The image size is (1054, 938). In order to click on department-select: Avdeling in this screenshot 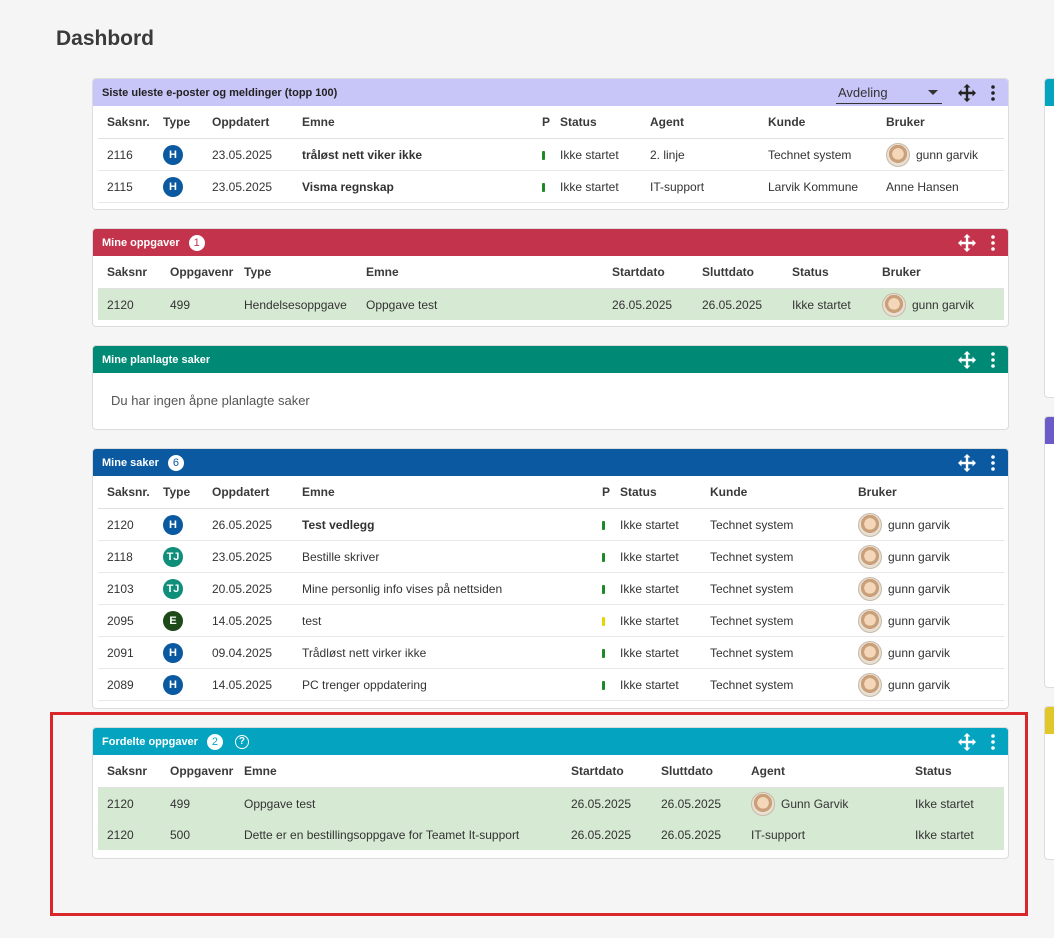, I will do `click(889, 93)`.